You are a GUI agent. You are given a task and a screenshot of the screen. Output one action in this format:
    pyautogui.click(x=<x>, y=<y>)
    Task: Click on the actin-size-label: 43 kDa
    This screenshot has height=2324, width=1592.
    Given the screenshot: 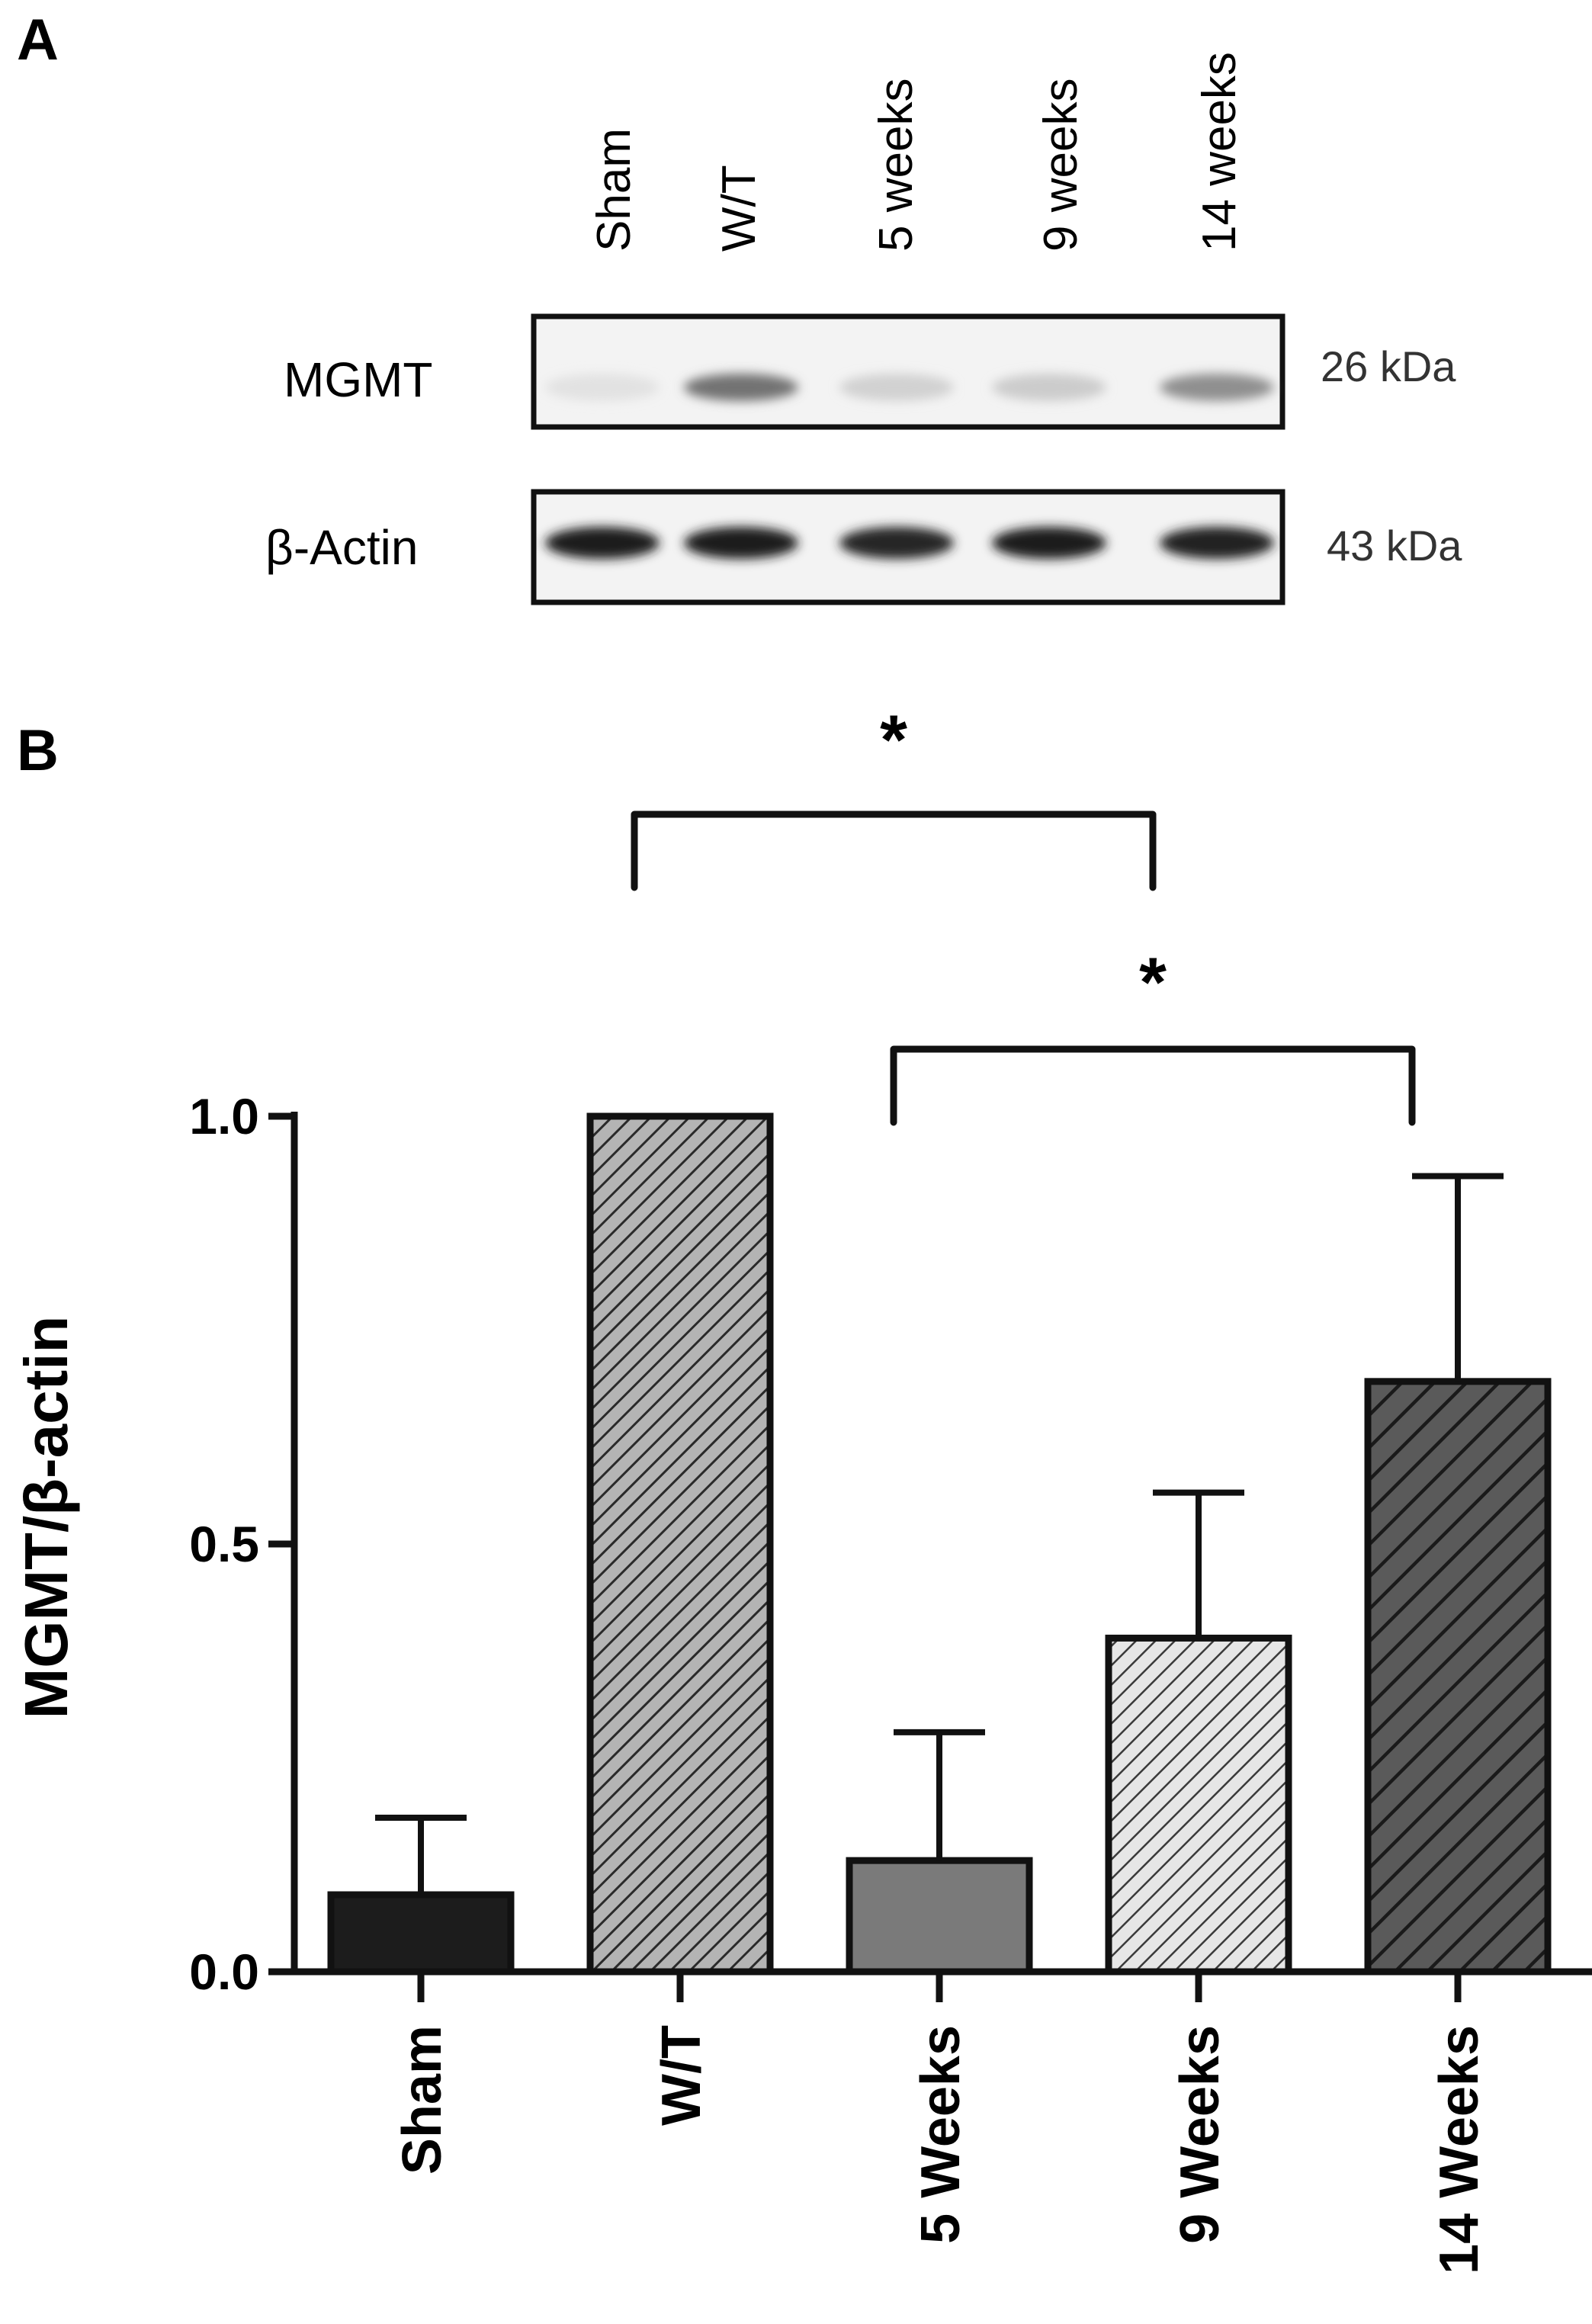 What is the action you would take?
    pyautogui.click(x=1394, y=546)
    